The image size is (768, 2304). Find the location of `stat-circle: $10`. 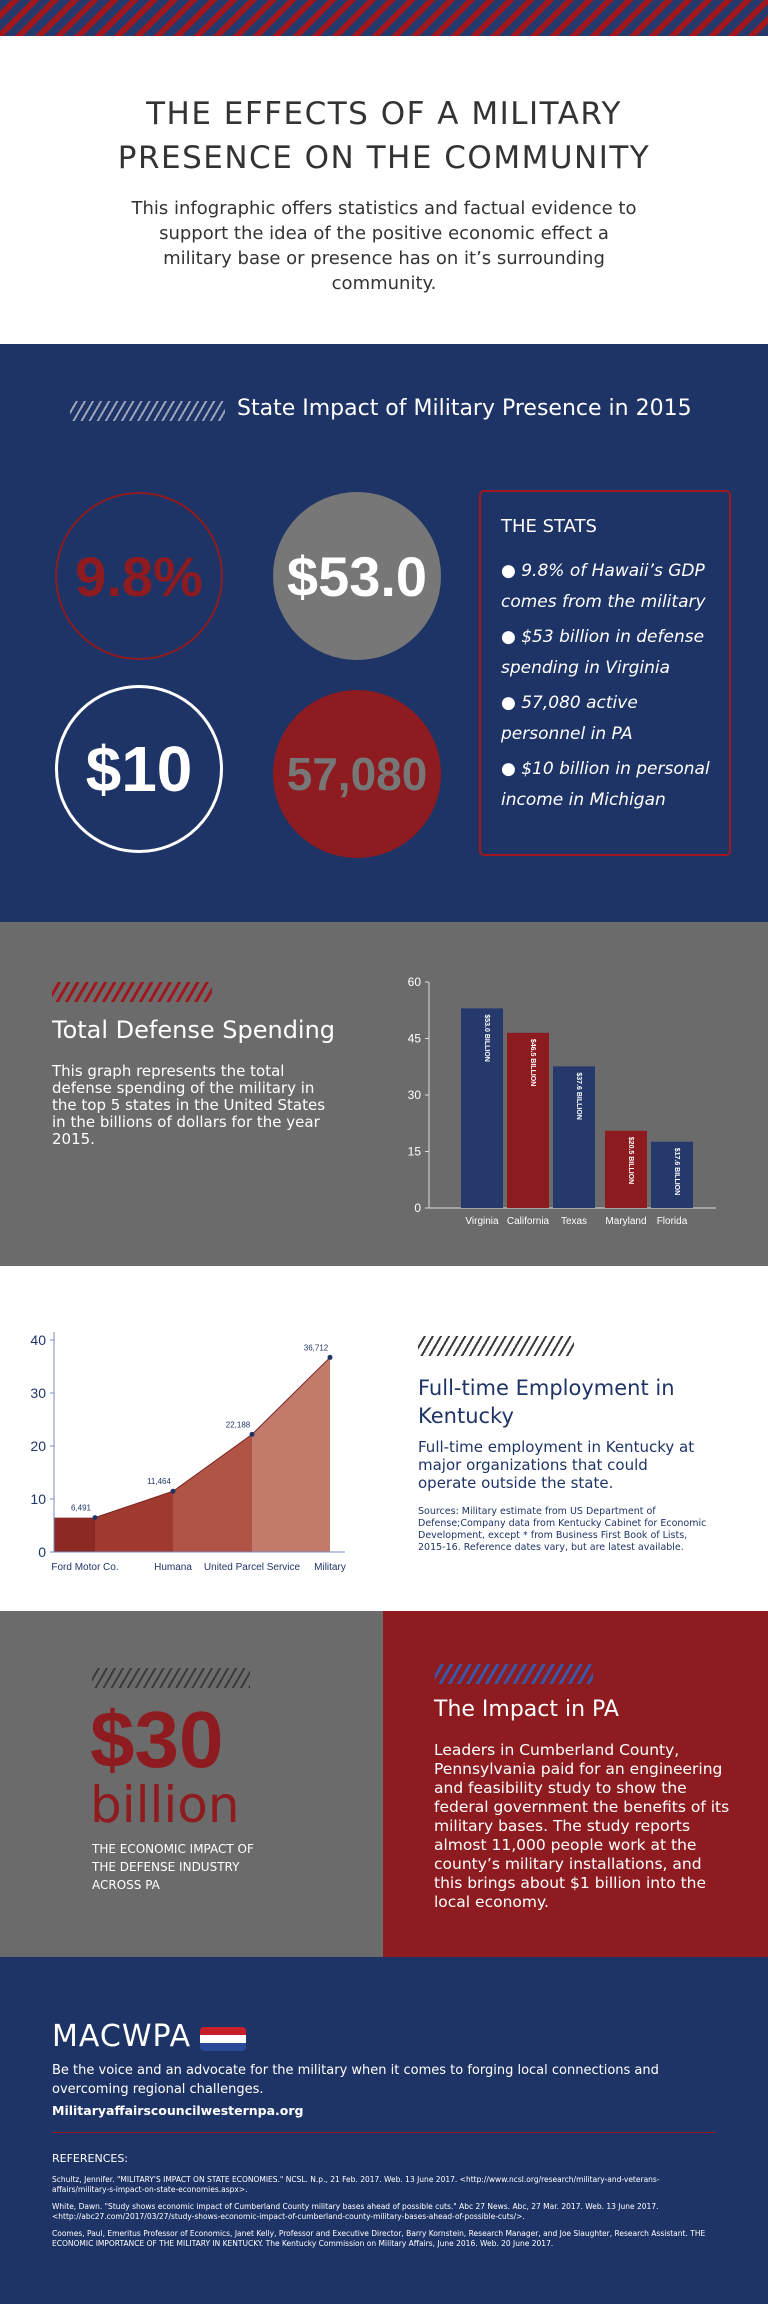

stat-circle: $10 is located at coordinates (139, 769).